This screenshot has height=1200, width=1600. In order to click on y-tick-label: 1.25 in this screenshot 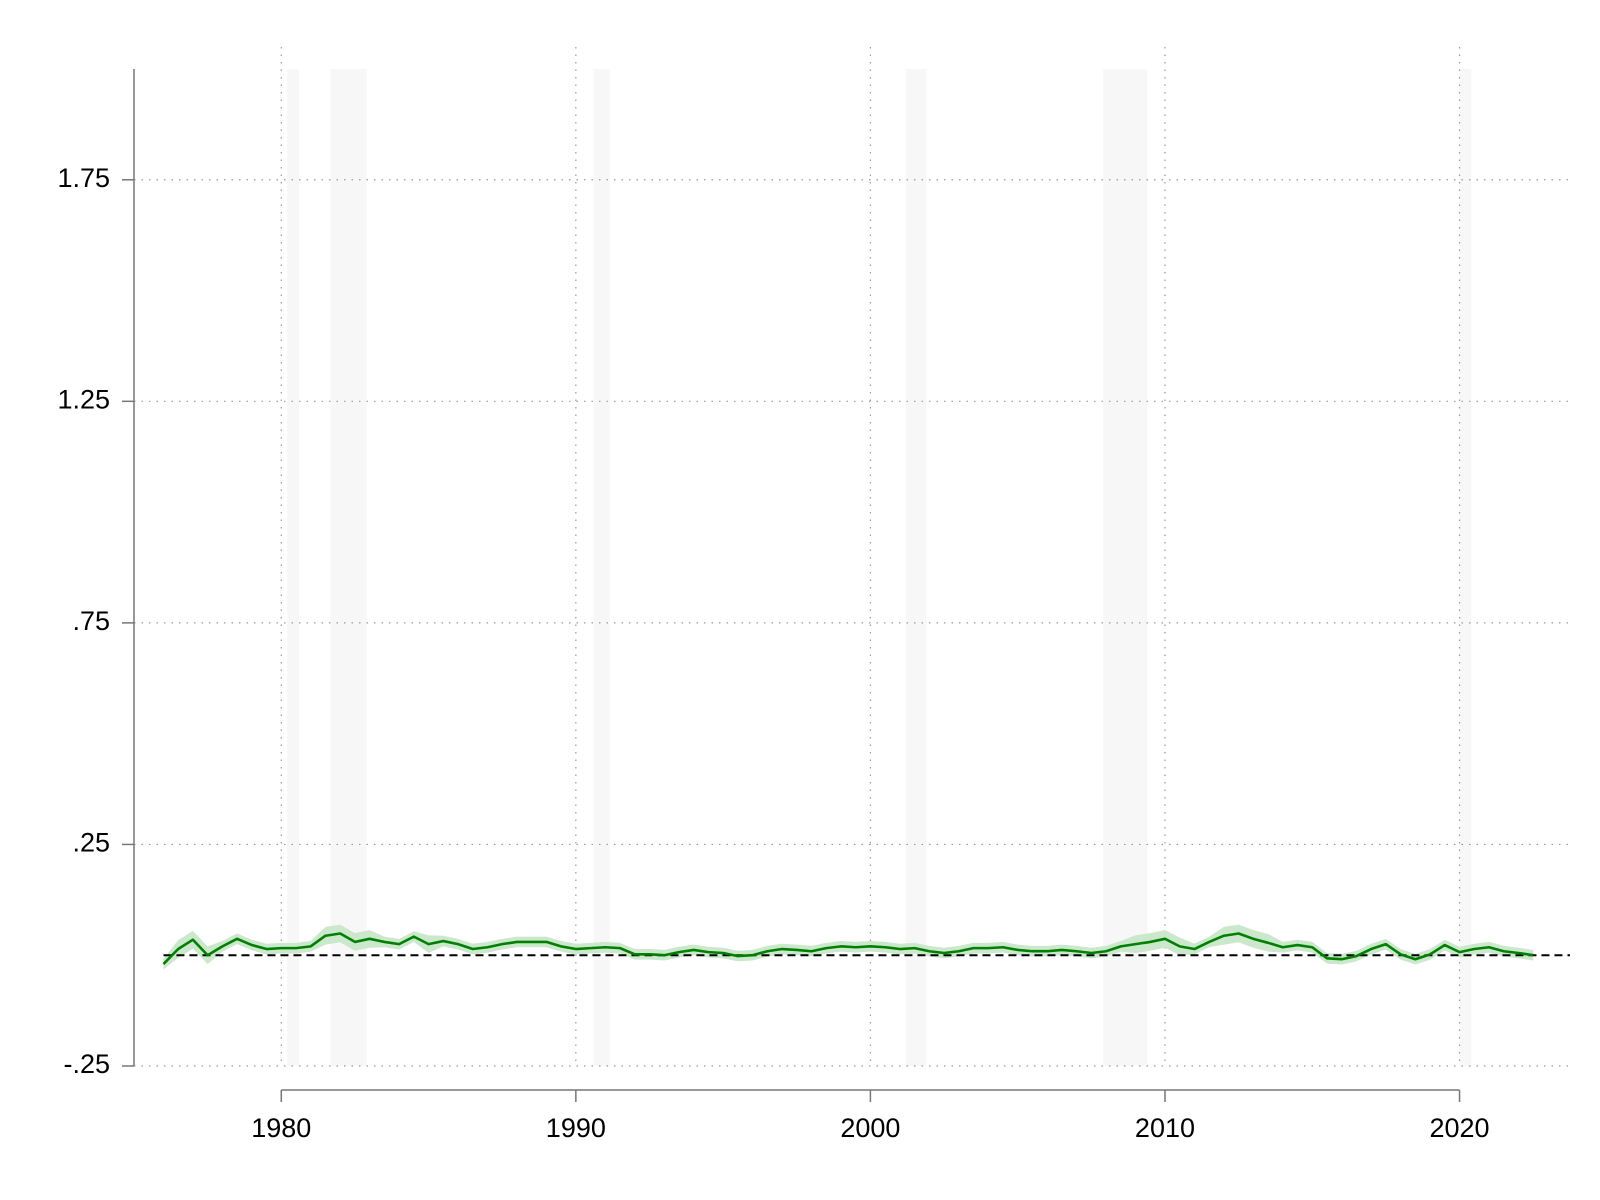, I will do `click(83, 399)`.